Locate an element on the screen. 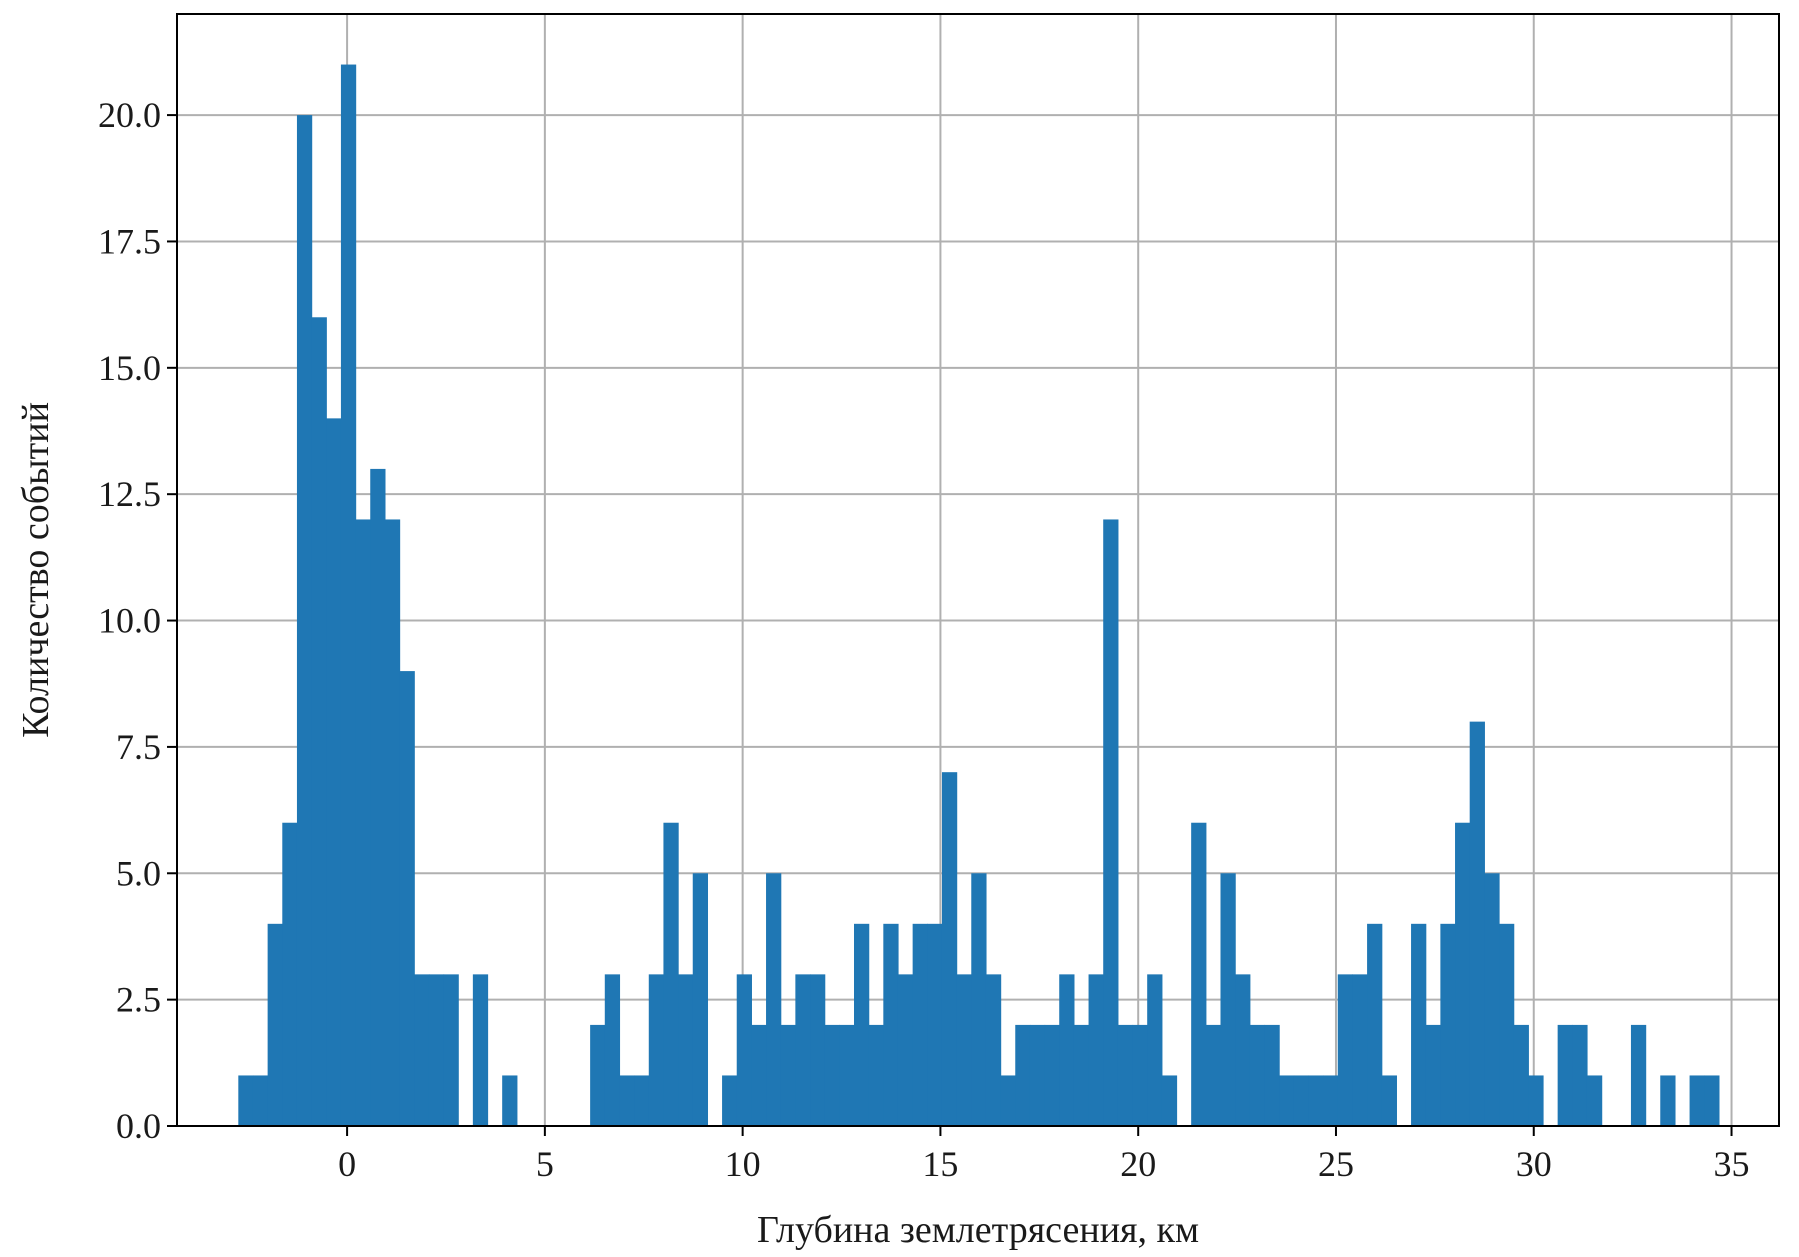 This screenshot has height=1257, width=1799. x-tick-label: 20 is located at coordinates (1138, 1164).